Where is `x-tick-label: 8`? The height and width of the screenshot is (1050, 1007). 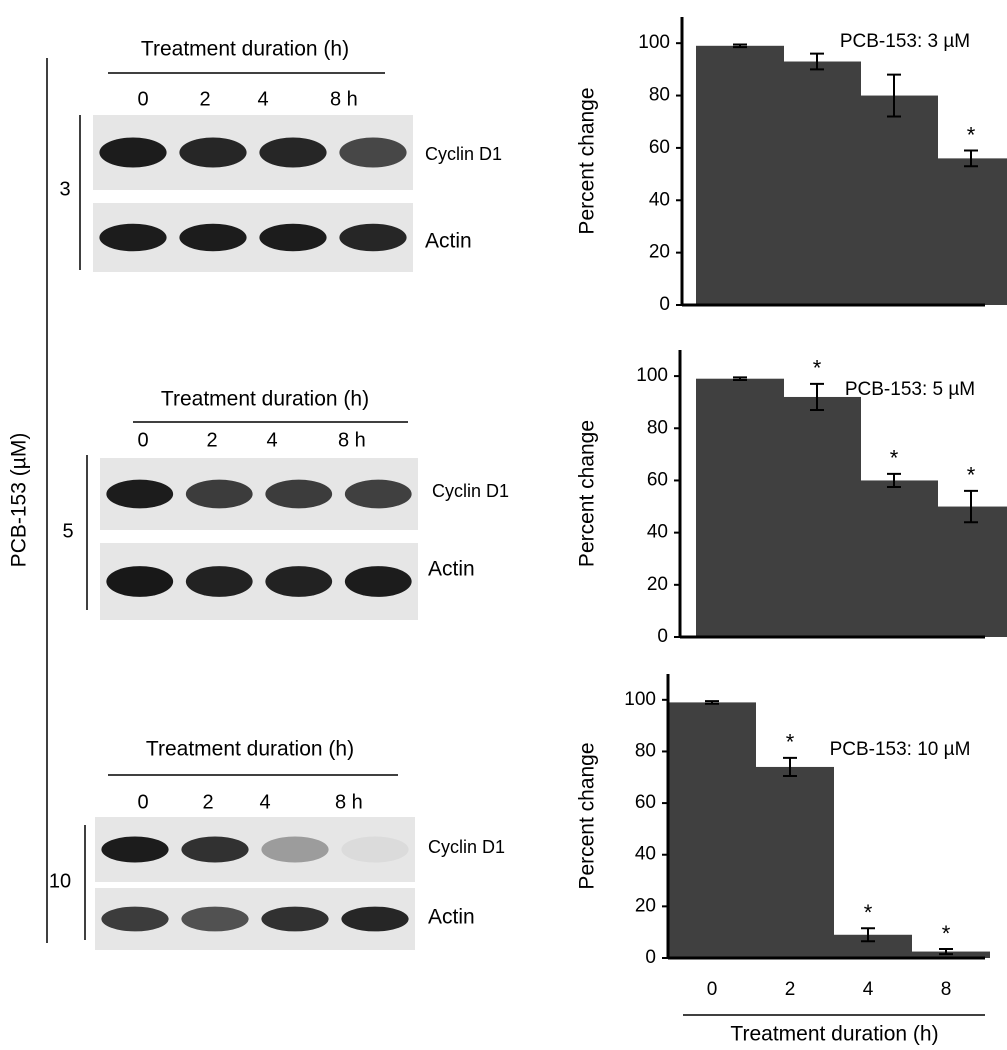 x-tick-label: 8 is located at coordinates (946, 989).